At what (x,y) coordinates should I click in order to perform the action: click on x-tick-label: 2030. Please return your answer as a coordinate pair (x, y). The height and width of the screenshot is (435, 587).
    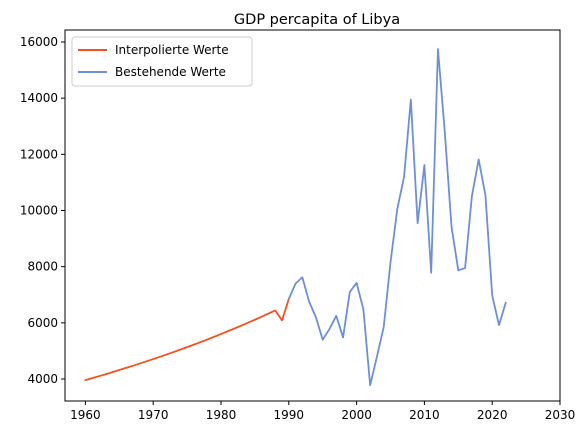
    Looking at the image, I should click on (560, 415).